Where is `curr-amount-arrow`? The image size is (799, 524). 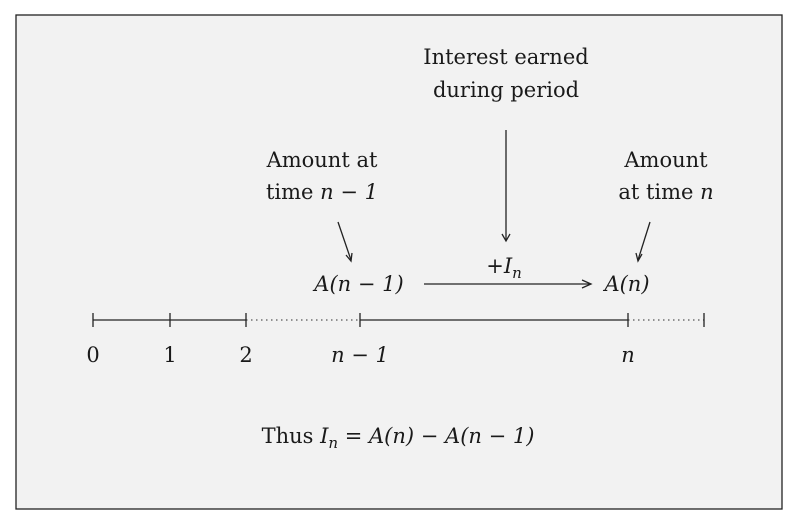 curr-amount-arrow is located at coordinates (644, 241).